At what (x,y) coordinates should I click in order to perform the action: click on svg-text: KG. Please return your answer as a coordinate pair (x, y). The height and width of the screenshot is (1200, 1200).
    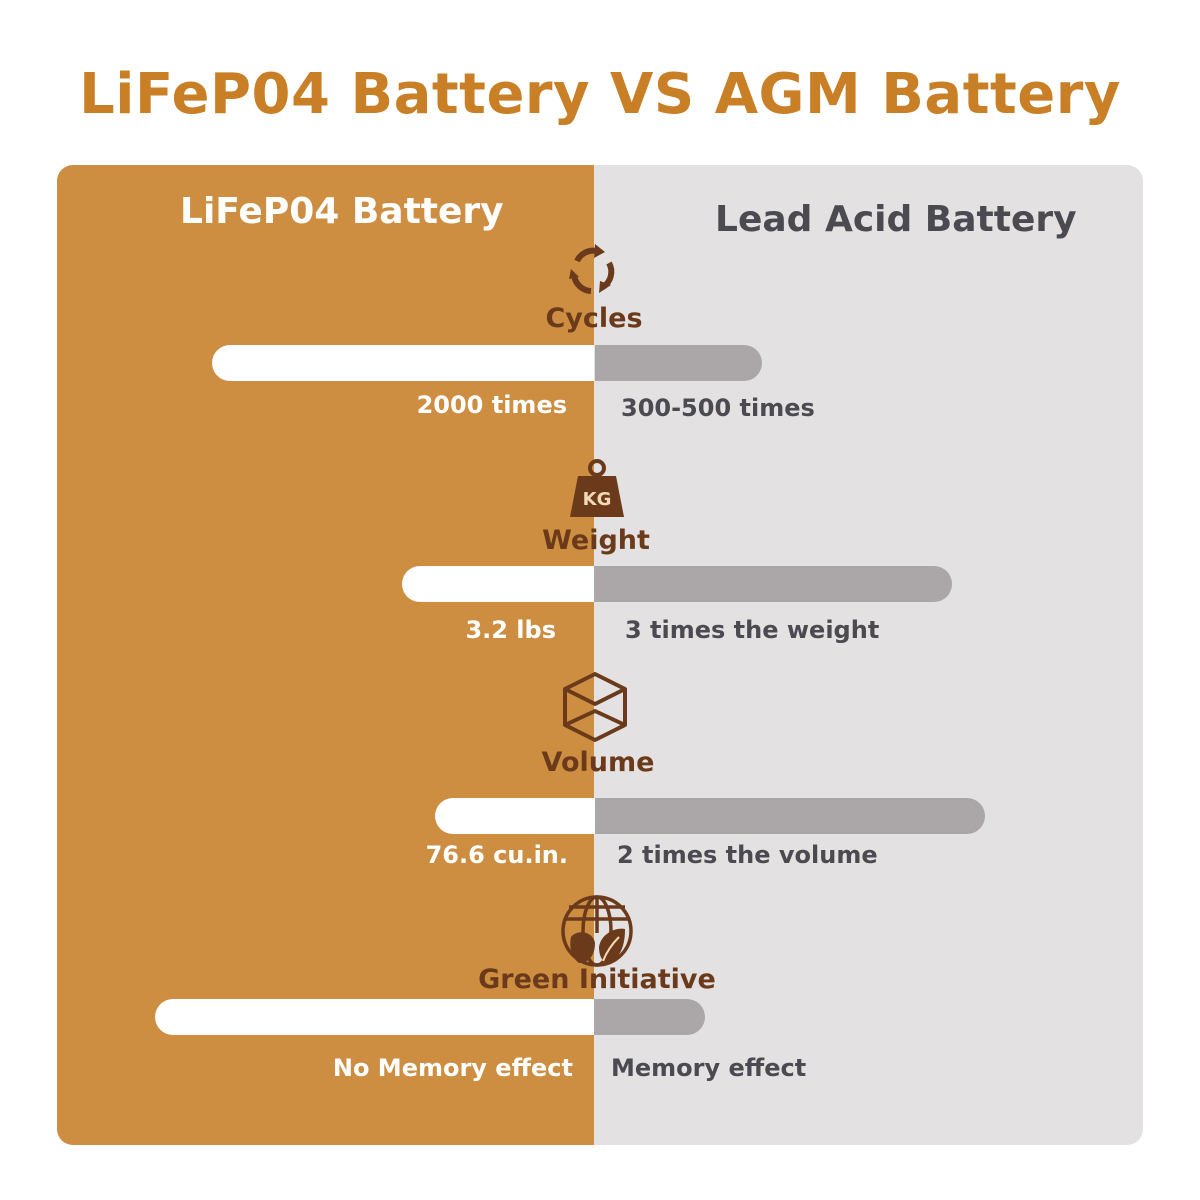
    Looking at the image, I should click on (597, 499).